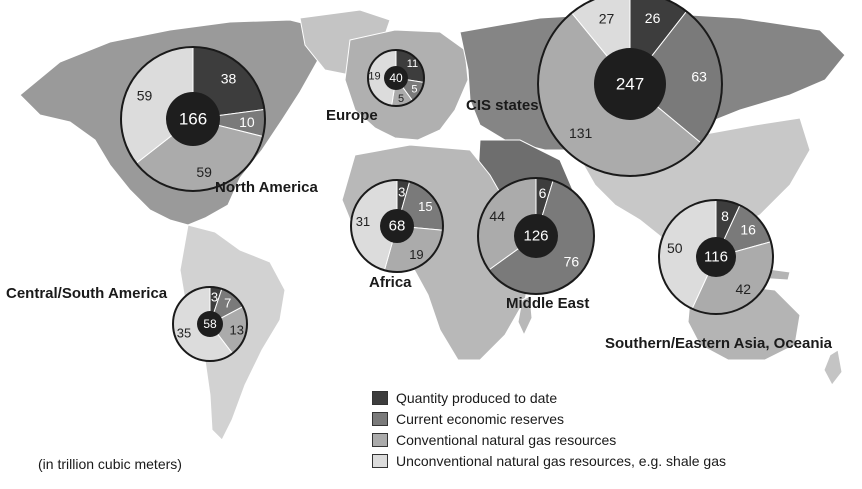 This screenshot has height=489, width=862. I want to click on pie-central-south-america: 3 7 13 35 58, so click(210, 324).